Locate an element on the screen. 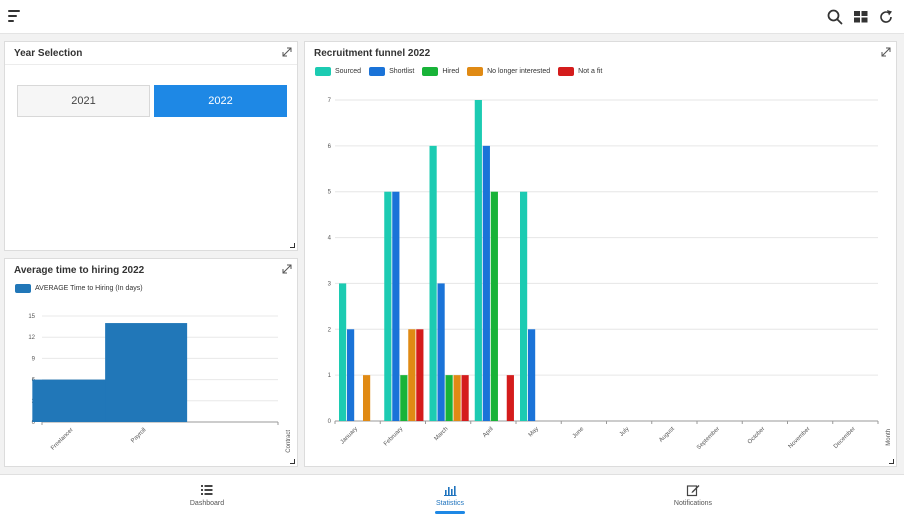  year-2021-button: 2021 is located at coordinates (83, 101).